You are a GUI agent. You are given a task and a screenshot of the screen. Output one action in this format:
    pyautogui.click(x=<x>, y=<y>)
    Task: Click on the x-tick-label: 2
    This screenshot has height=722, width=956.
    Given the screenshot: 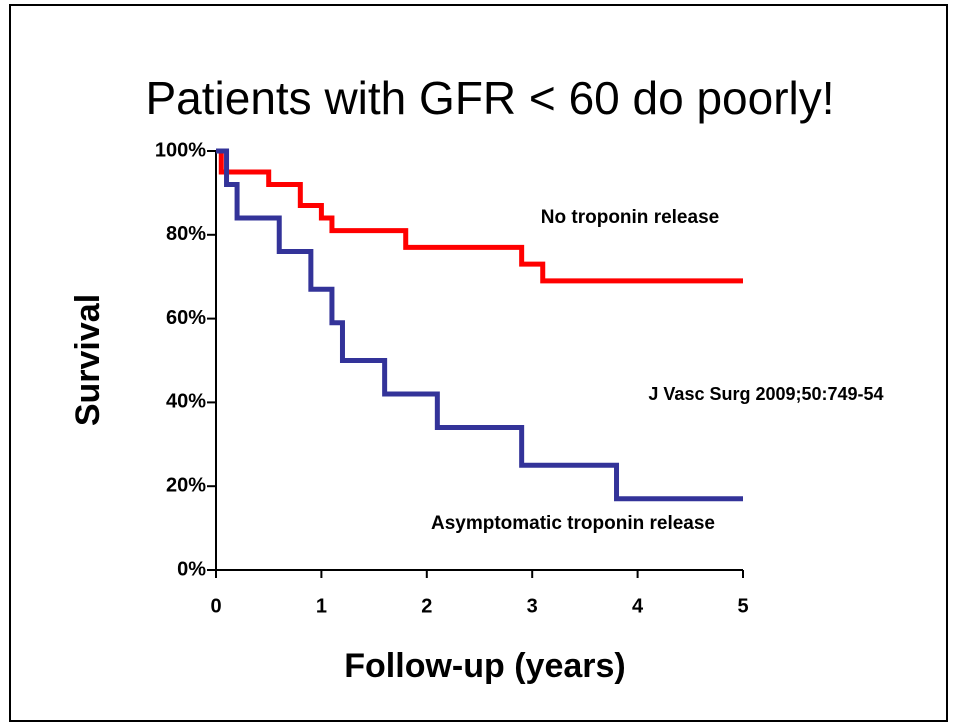 What is the action you would take?
    pyautogui.click(x=426, y=606)
    